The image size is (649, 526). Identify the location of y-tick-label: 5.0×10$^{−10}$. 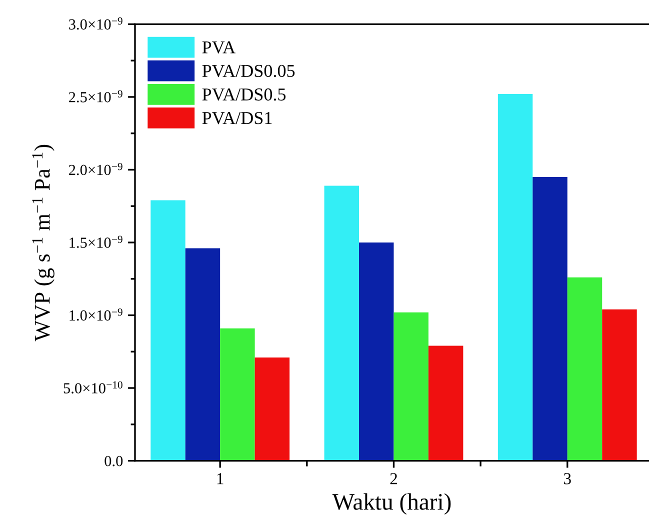
(93, 387).